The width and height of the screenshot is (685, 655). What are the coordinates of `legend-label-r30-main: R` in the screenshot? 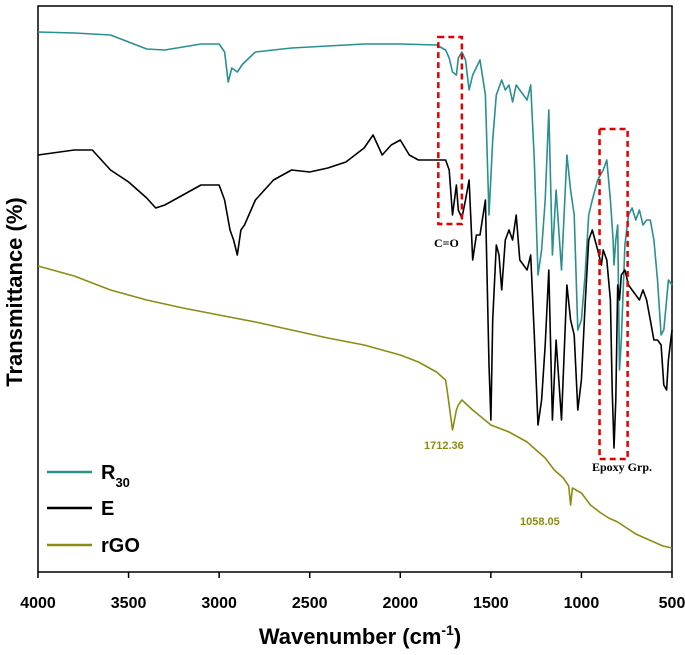 It's located at (108, 473).